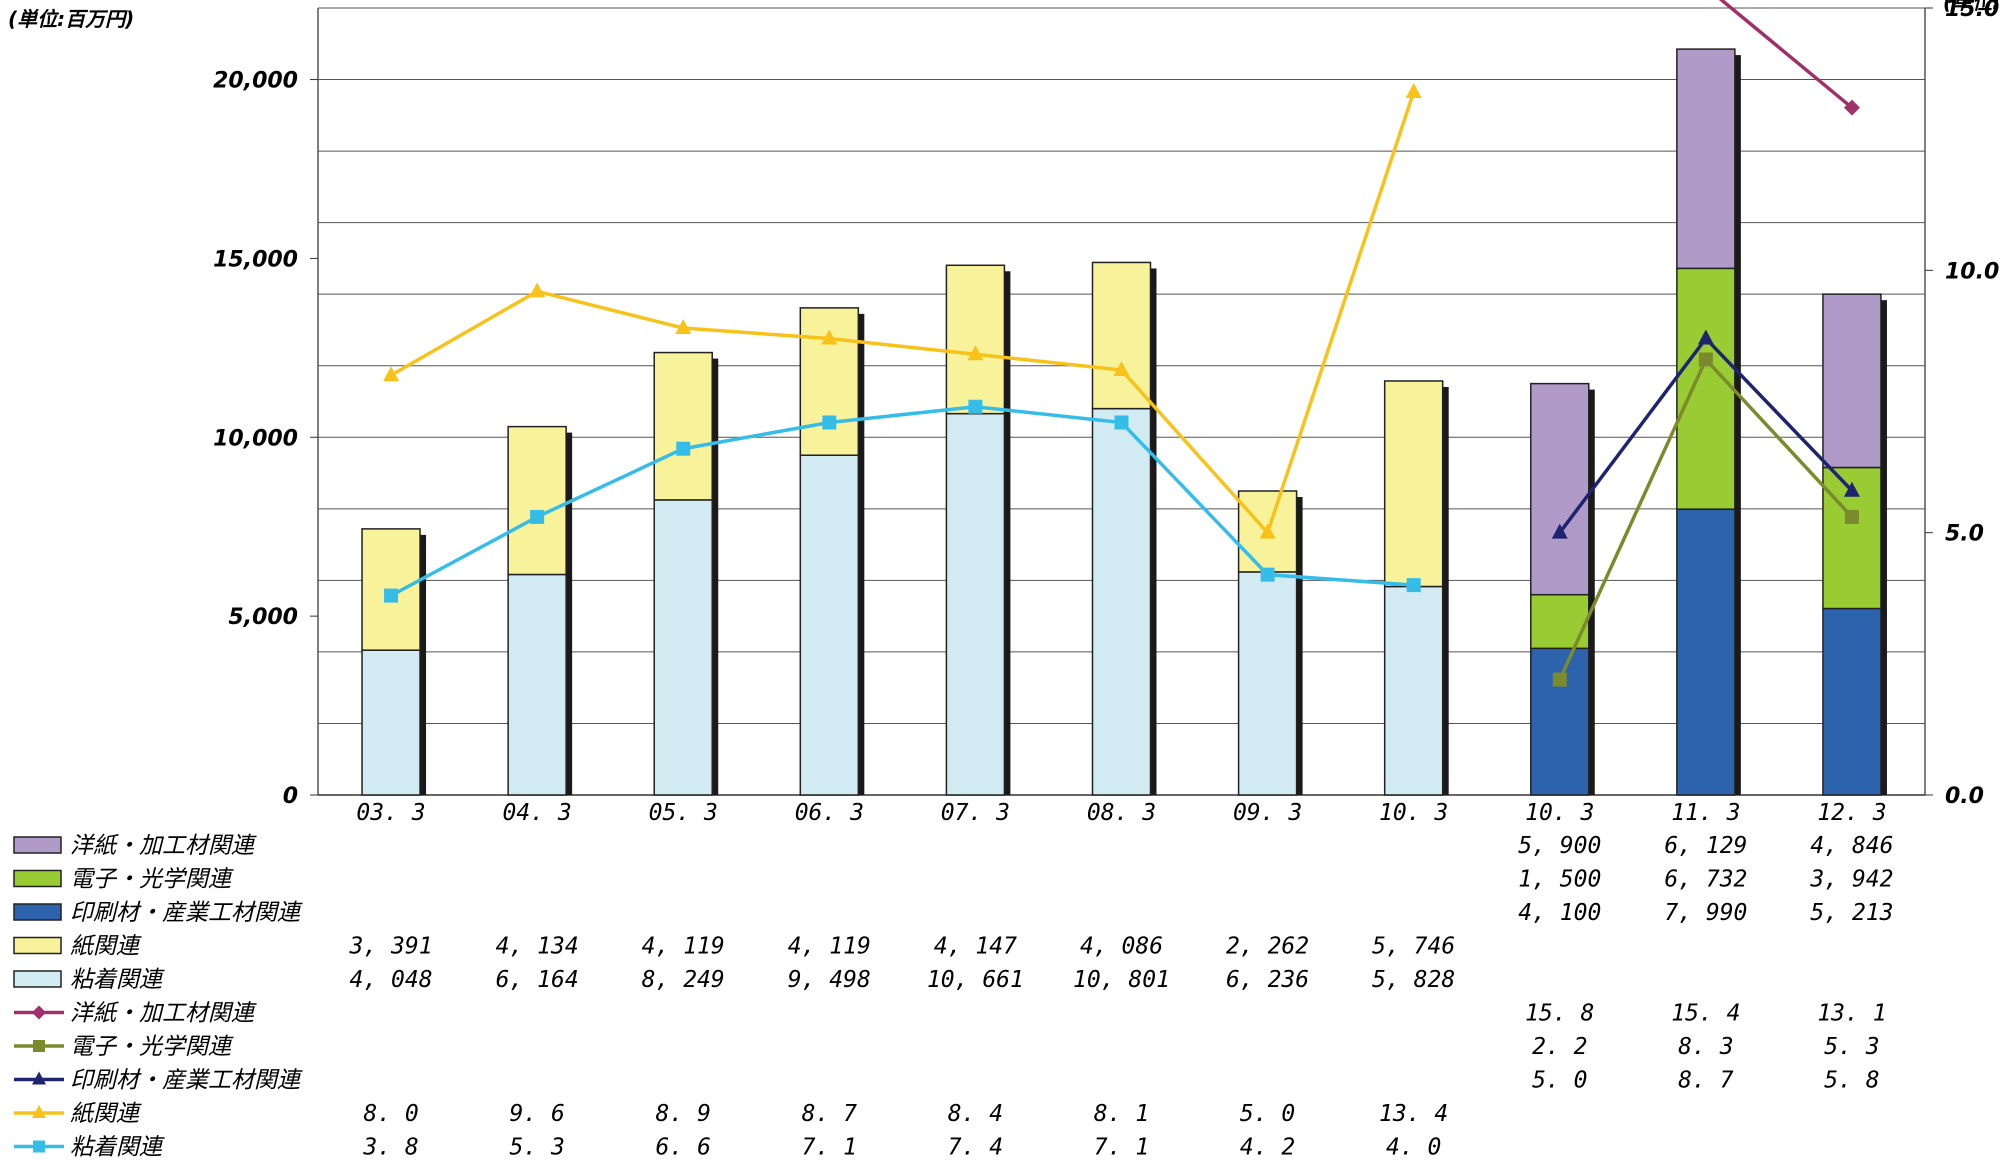  Describe the element at coordinates (1705, 1014) in the screenshot. I see `table-value: 15. 4` at that location.